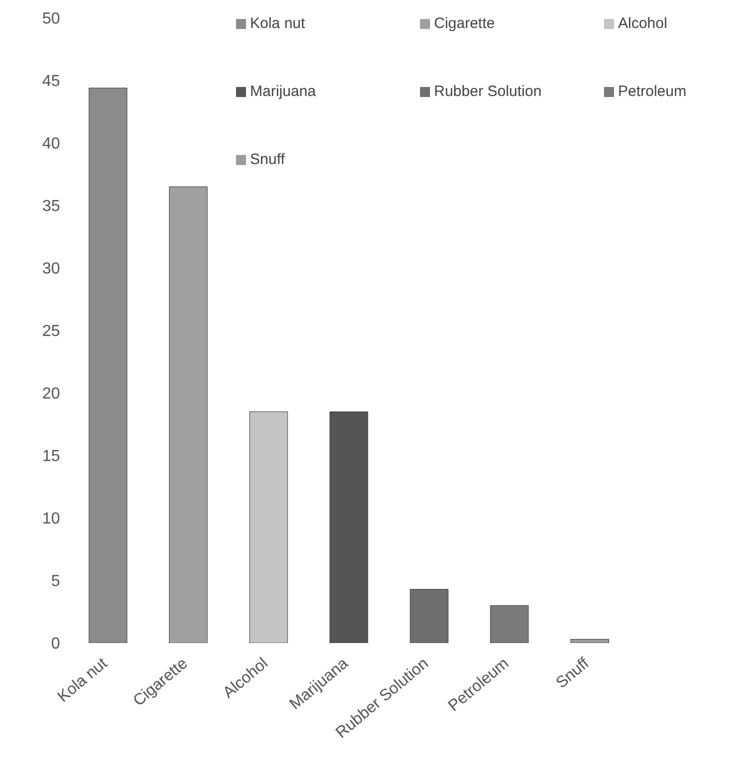  What do you see at coordinates (488, 92) in the screenshot?
I see `legend-label: Rubber Solution` at bounding box center [488, 92].